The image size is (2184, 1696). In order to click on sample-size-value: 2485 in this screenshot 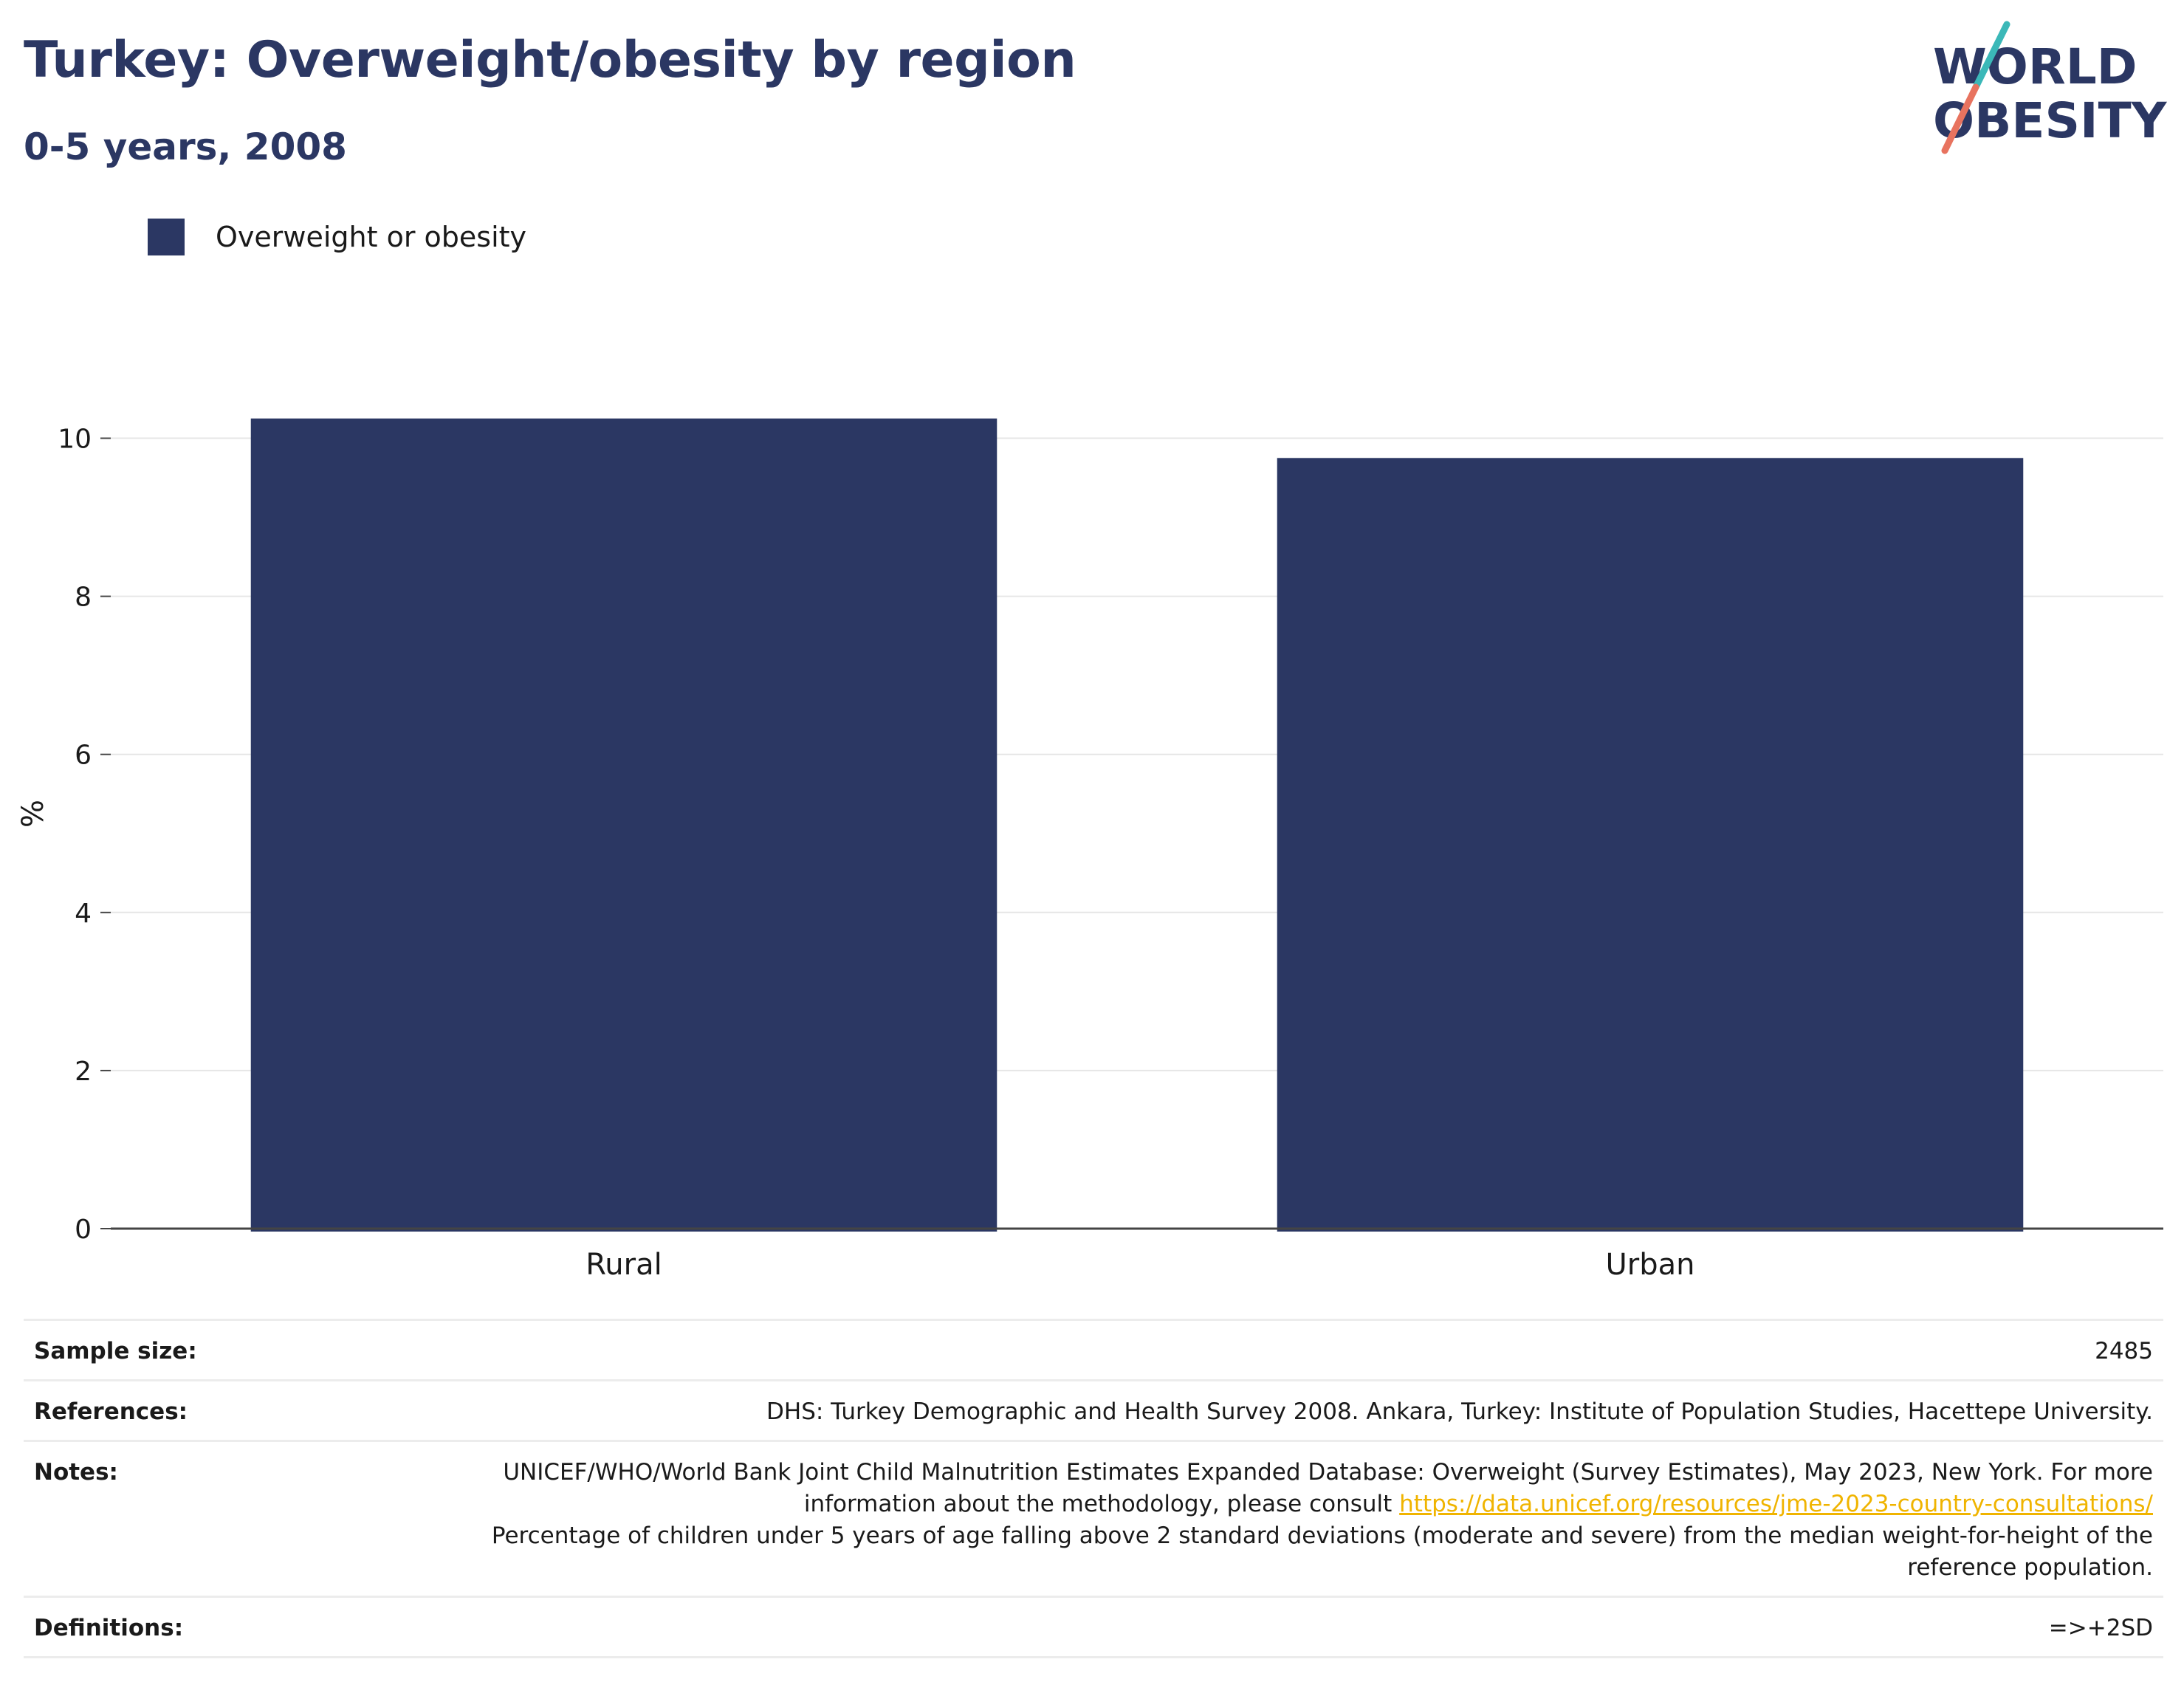, I will do `click(1296, 1350)`.